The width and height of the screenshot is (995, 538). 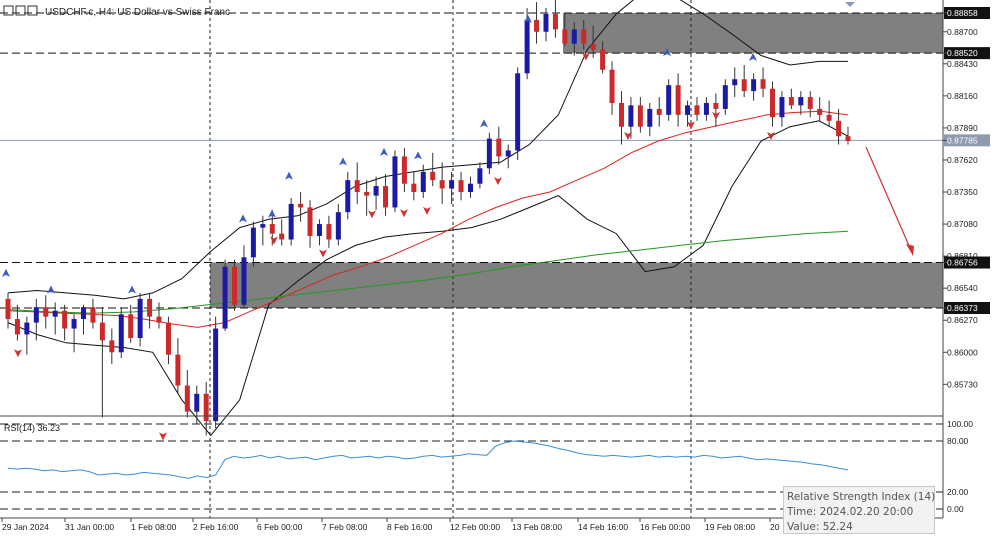 What do you see at coordinates (967, 140) in the screenshot?
I see `current-price-tag` at bounding box center [967, 140].